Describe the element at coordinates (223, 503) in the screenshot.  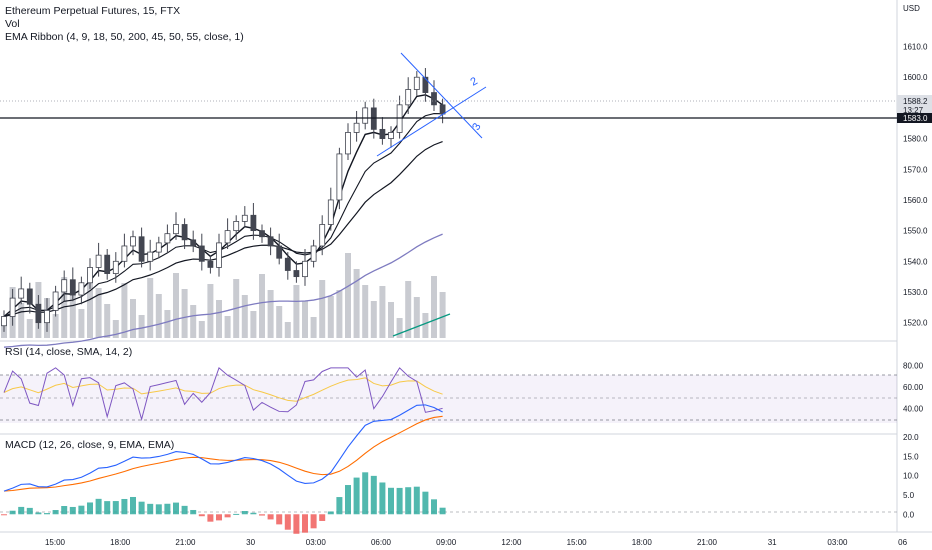
I see `macd-histogram` at that location.